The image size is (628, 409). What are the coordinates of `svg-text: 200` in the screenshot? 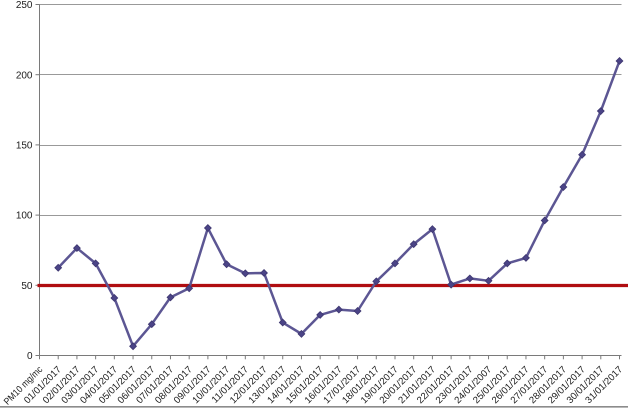 It's located at (24, 75).